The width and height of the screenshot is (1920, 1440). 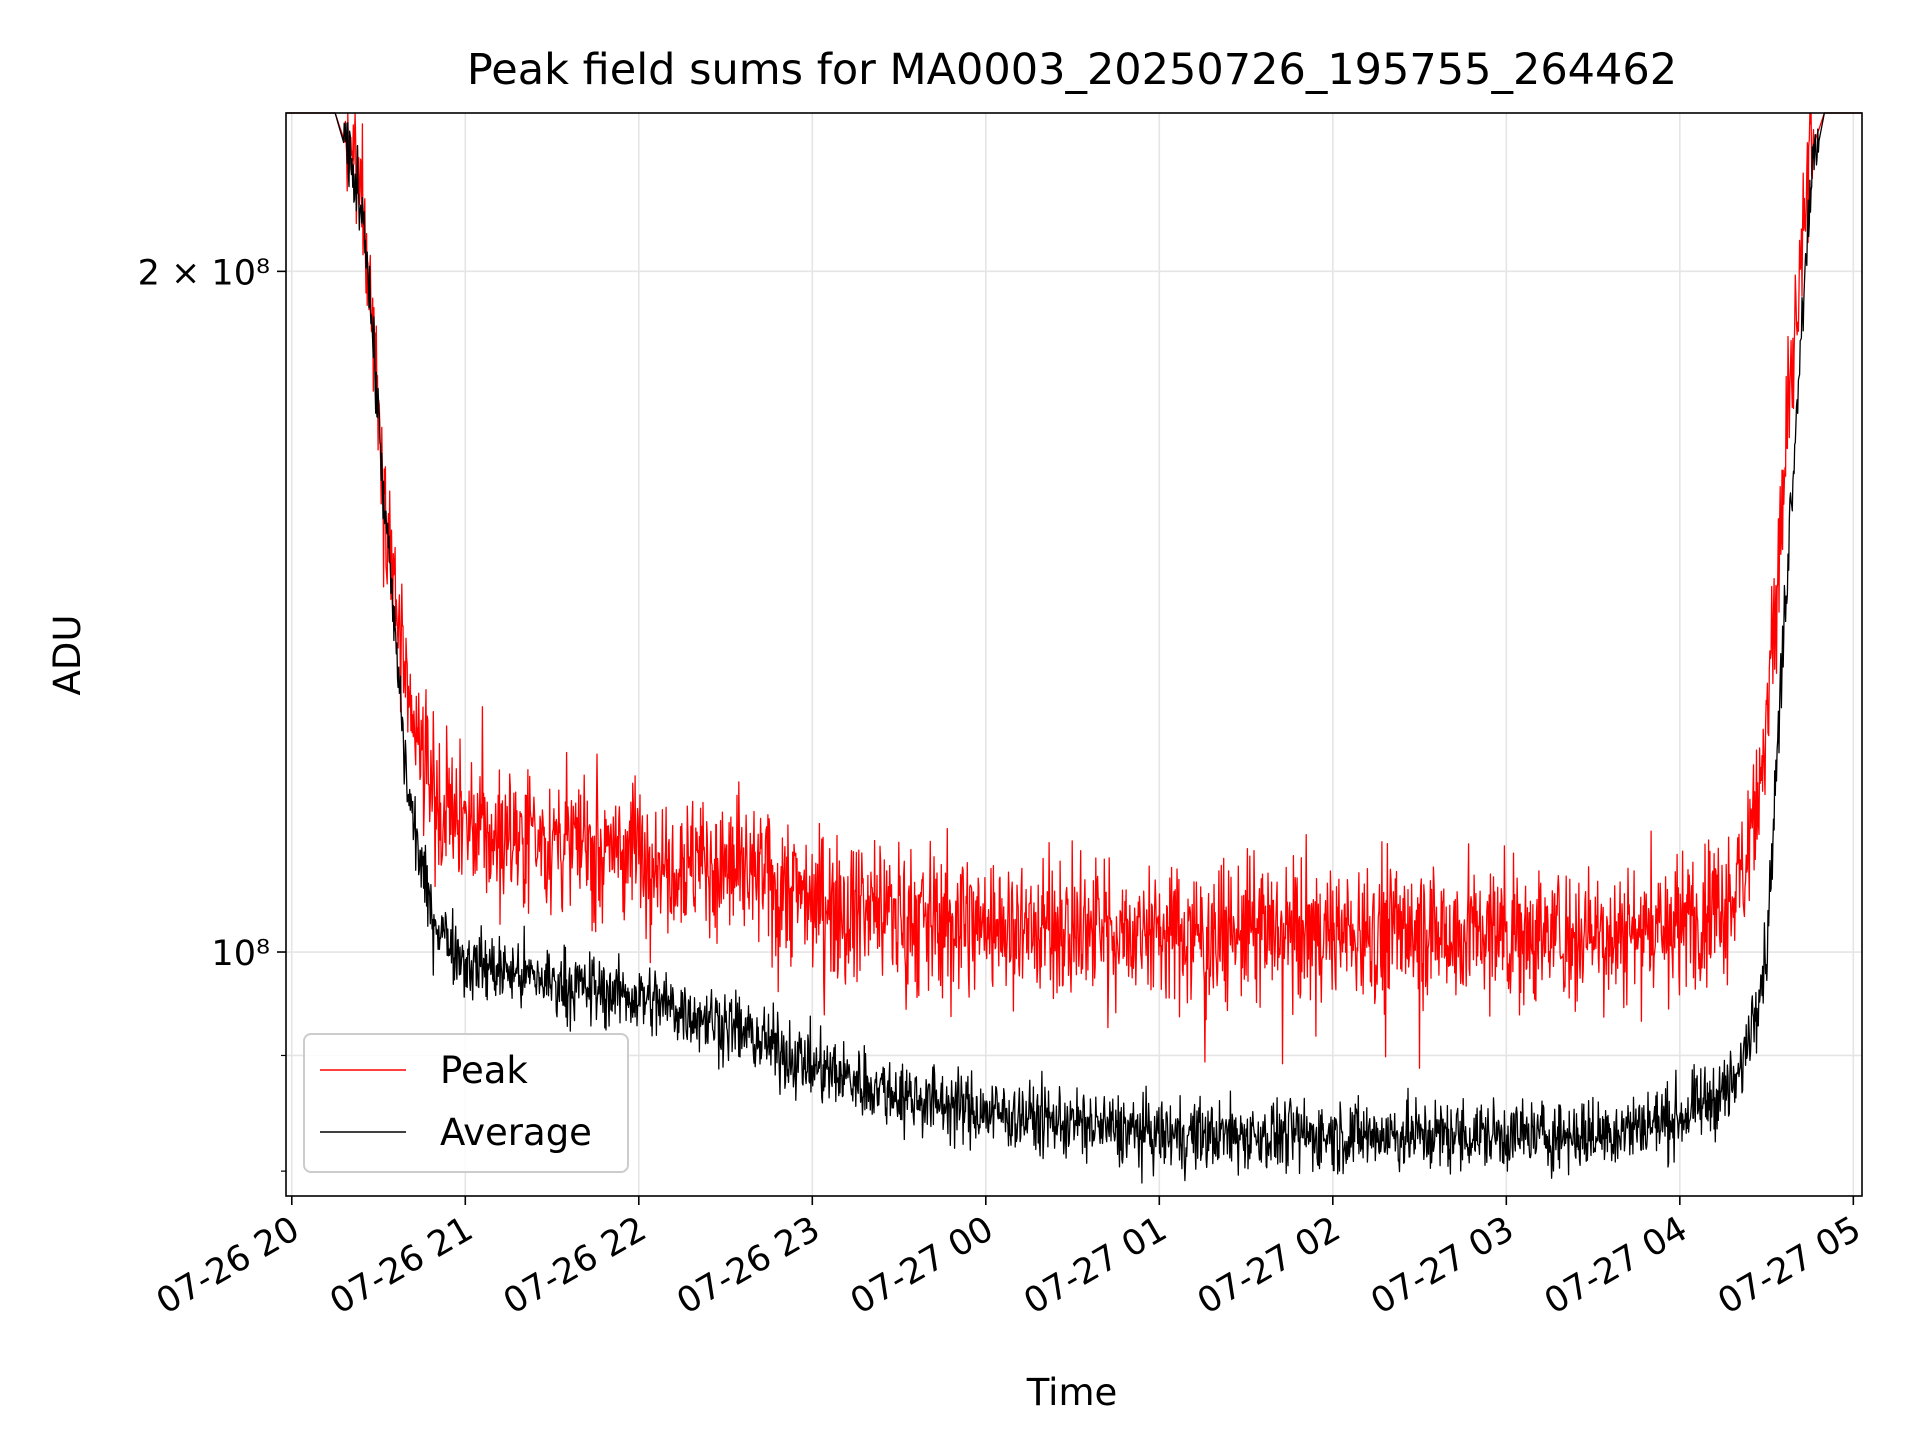 I want to click on legend-label-peak: Peak, so click(x=484, y=1070).